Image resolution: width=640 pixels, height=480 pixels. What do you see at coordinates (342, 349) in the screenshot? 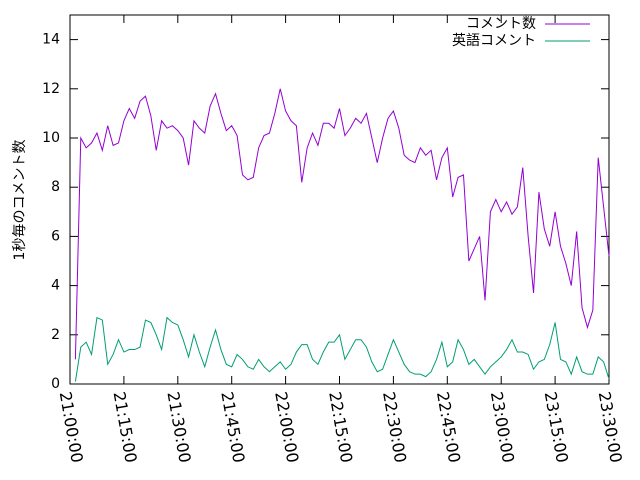
I see `series-line` at bounding box center [342, 349].